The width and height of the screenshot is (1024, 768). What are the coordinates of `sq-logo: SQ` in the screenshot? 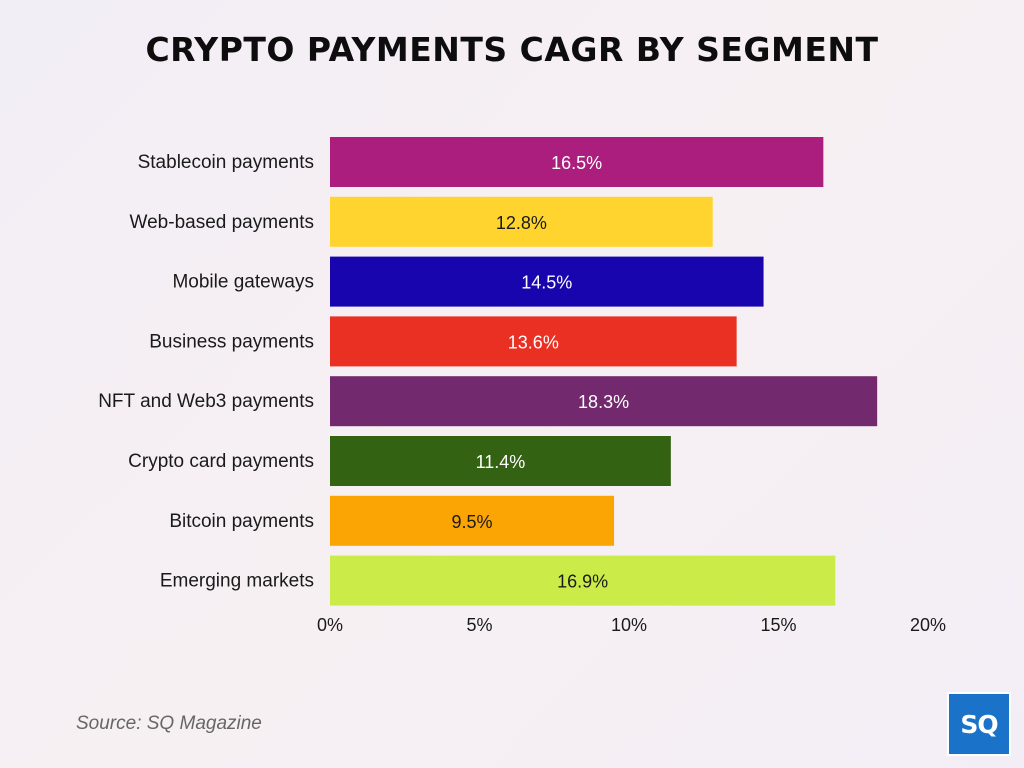 It's located at (979, 724).